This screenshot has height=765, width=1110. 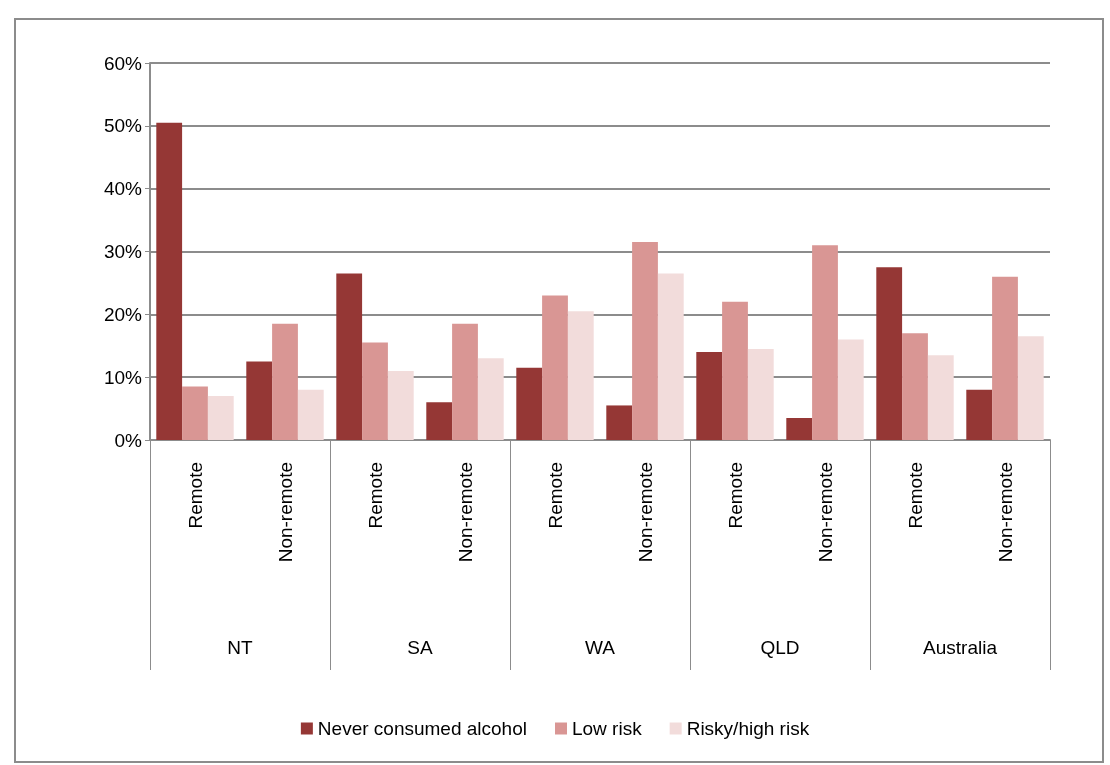 What do you see at coordinates (780, 647) in the screenshot?
I see `text: QLD` at bounding box center [780, 647].